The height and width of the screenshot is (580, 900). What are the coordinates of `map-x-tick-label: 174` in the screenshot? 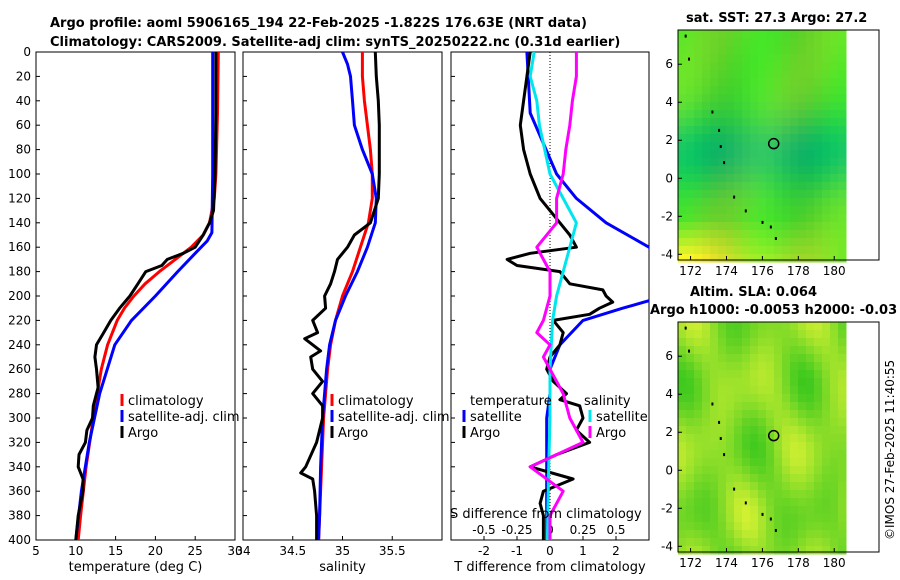 It's located at (726, 271).